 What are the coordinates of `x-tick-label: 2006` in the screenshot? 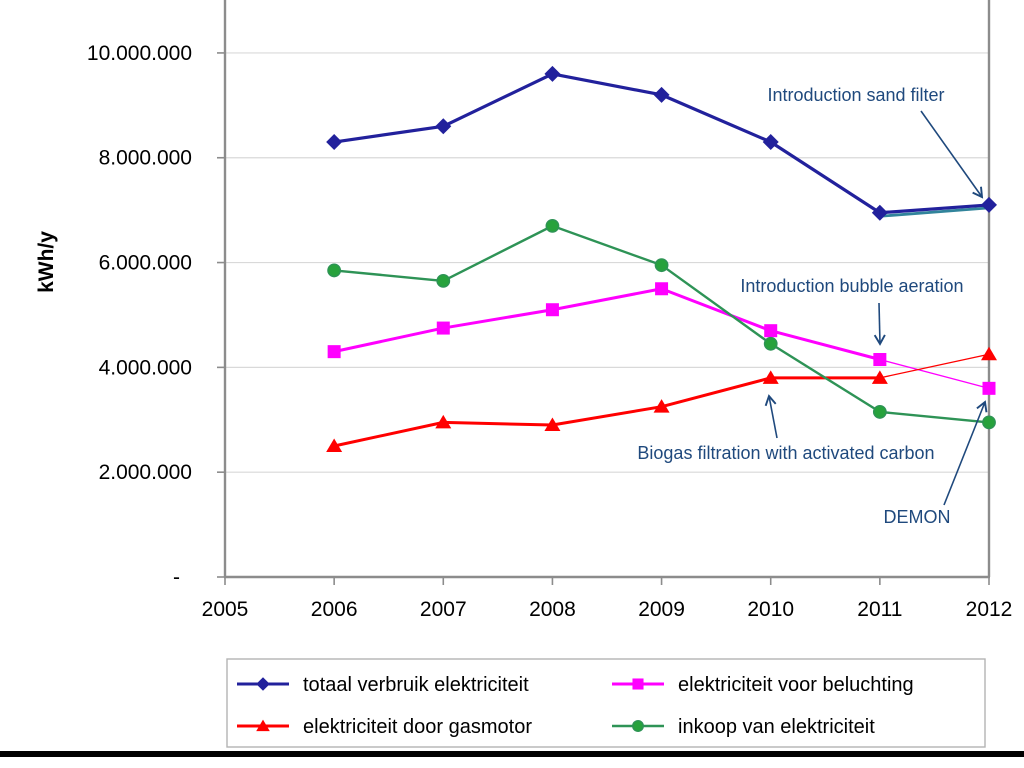 It's located at (334, 609).